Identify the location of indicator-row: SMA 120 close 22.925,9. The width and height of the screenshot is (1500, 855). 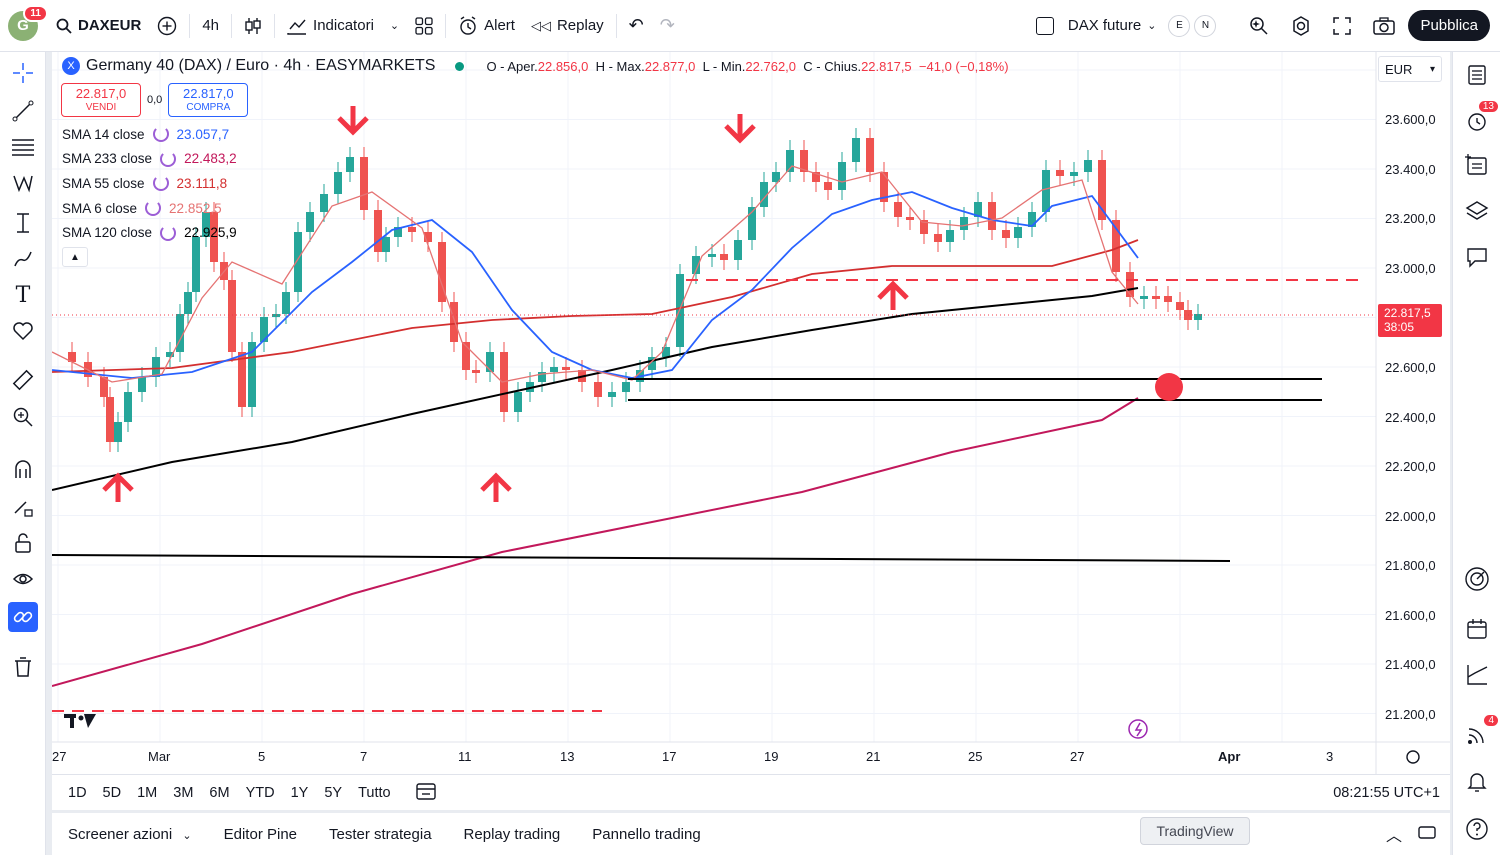
(149, 232).